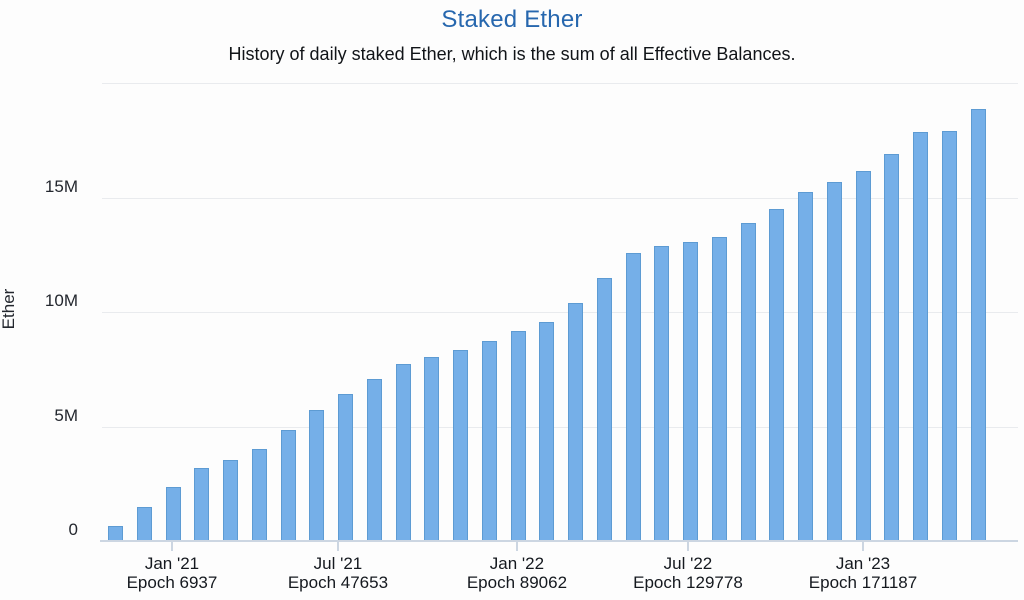 This screenshot has height=600, width=1024. What do you see at coordinates (777, 374) in the screenshot?
I see `bar-oct22` at bounding box center [777, 374].